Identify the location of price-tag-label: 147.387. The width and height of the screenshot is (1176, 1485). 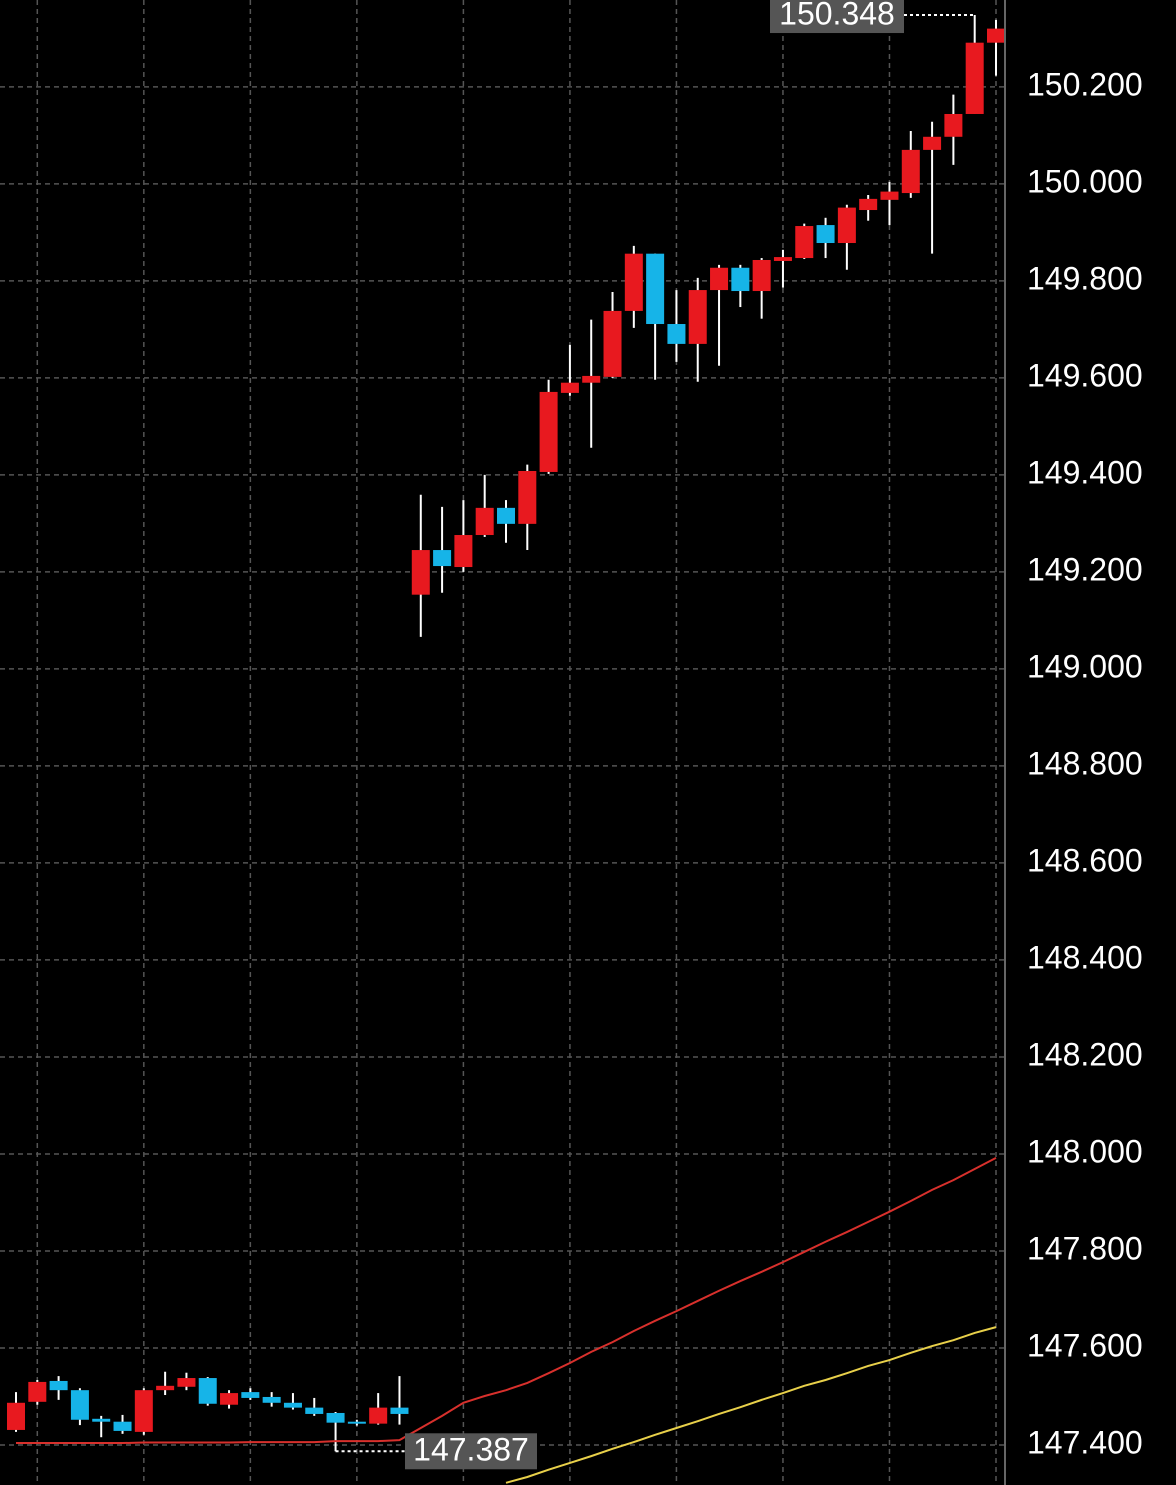
(471, 1450).